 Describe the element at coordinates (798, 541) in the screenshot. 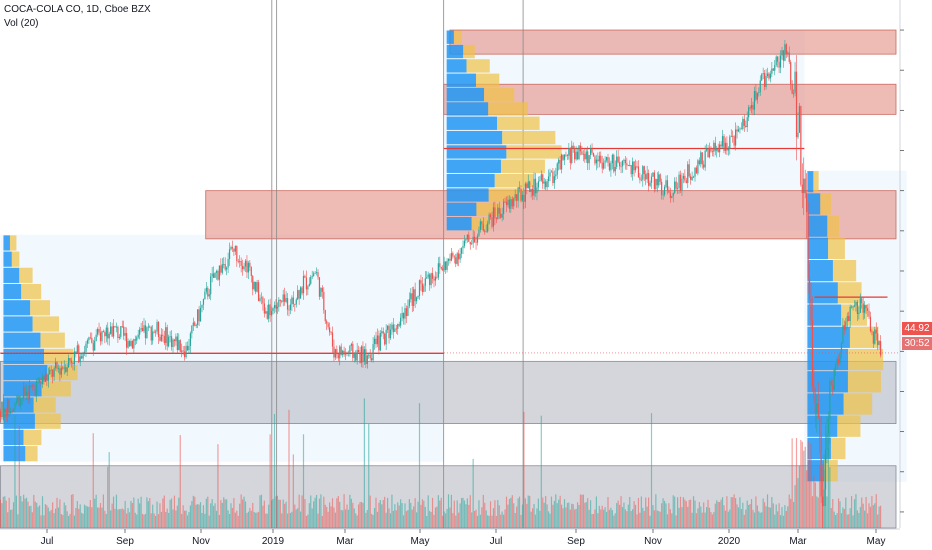

I see `time-tick-label: Mar` at that location.